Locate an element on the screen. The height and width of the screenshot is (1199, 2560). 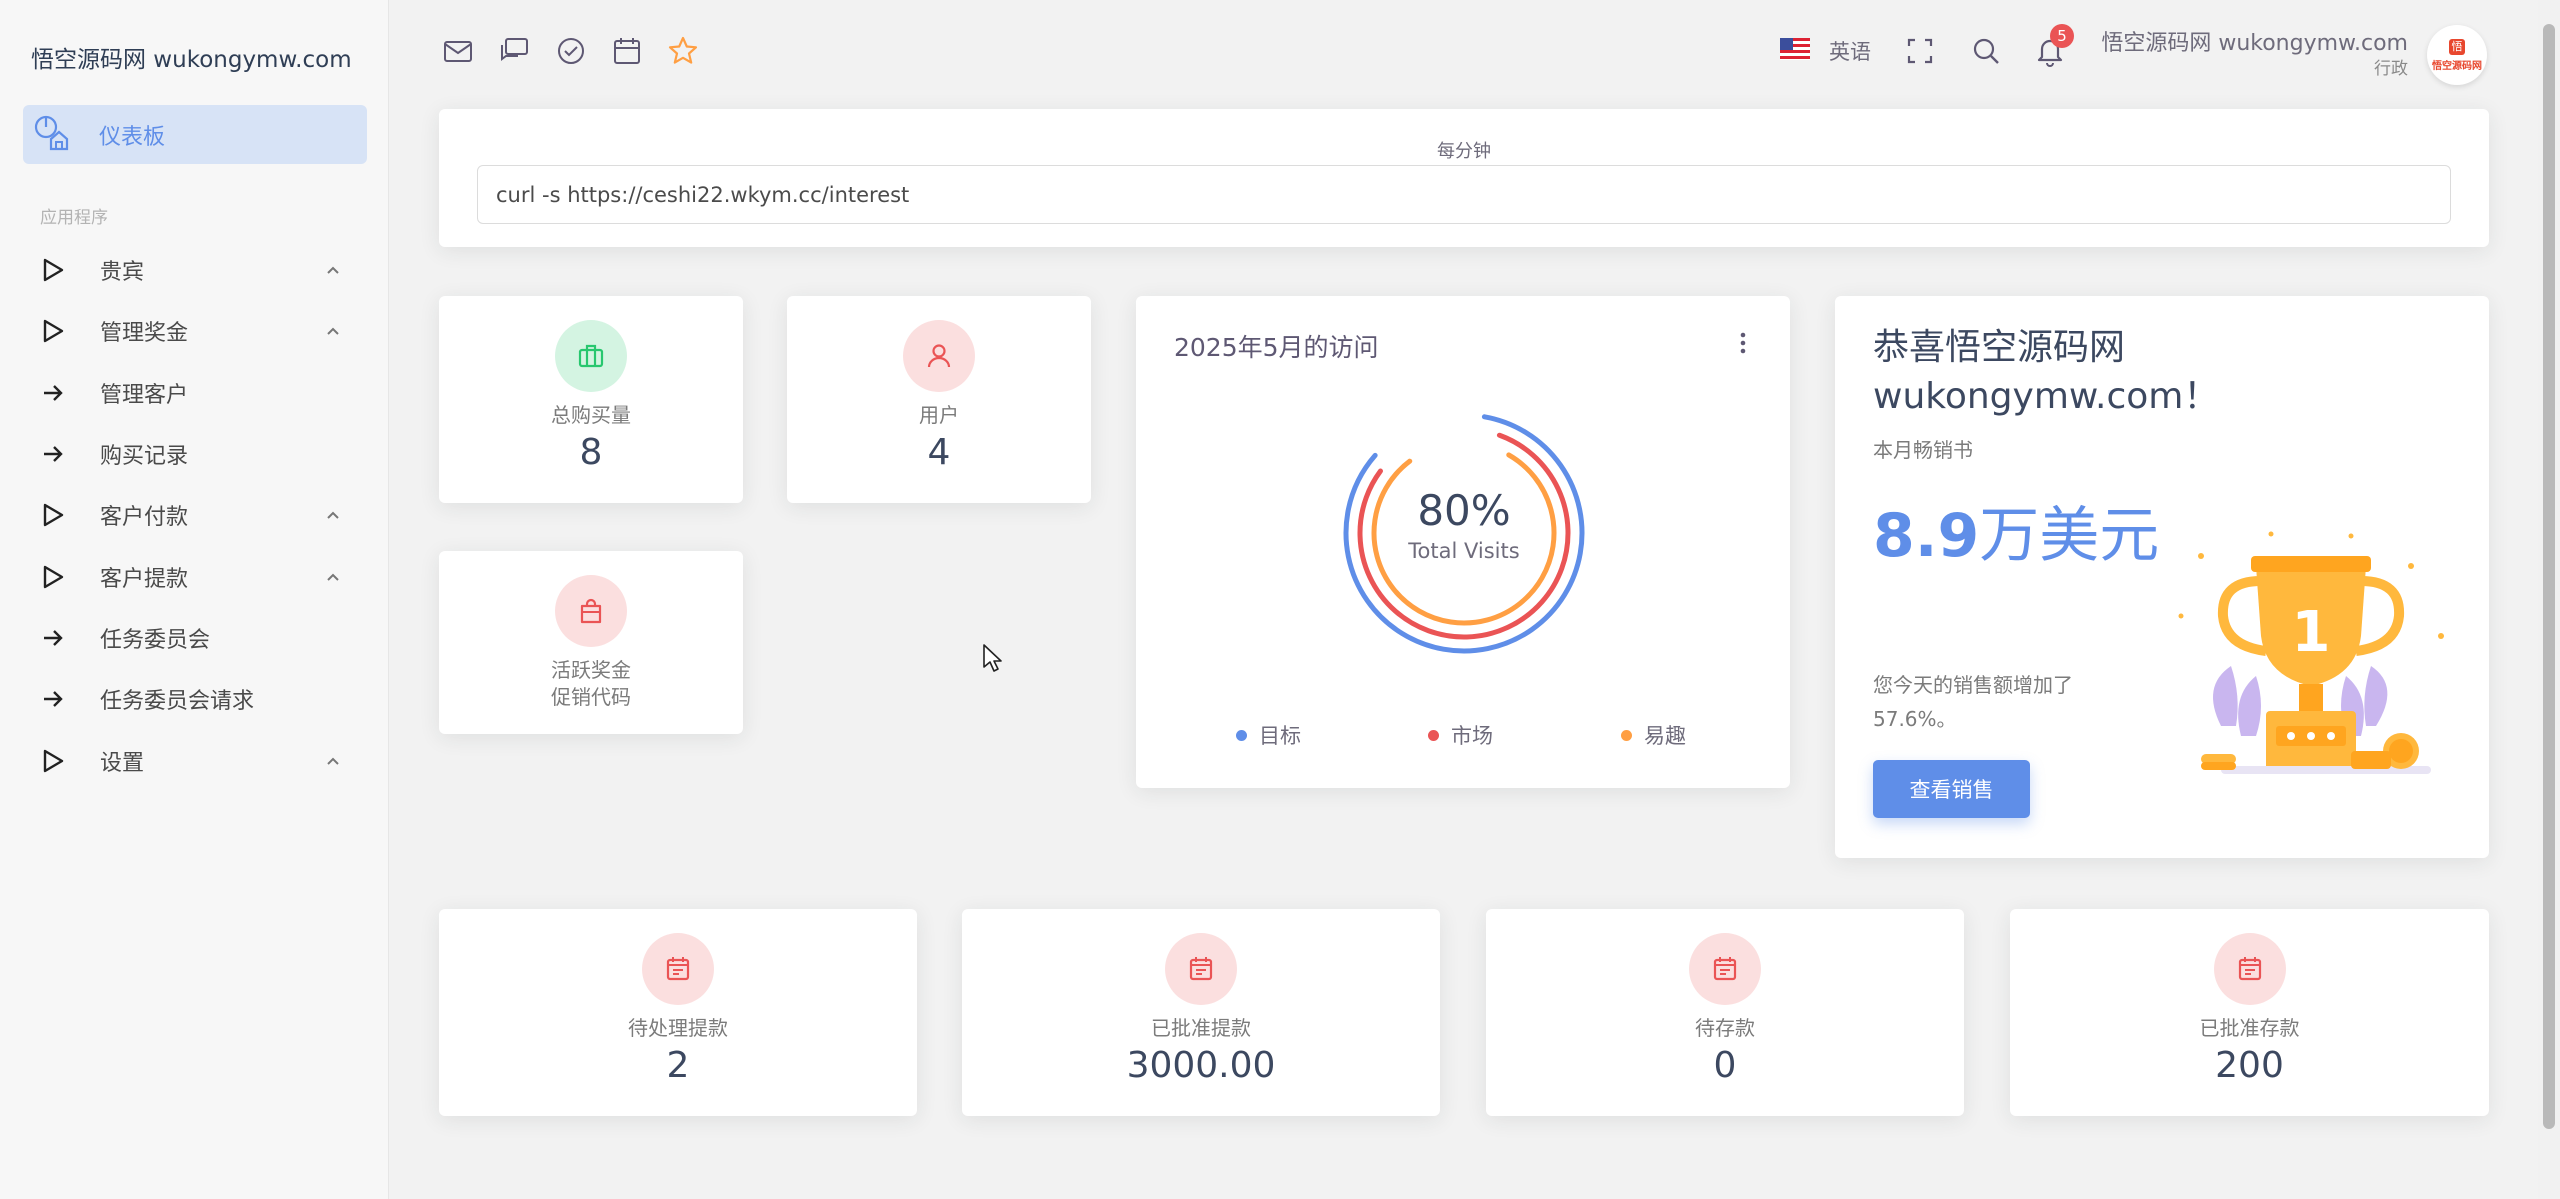
visits-card: 2025年5月的访问 80% Total Visits 目标 市场 易趣 is located at coordinates (1463, 542).